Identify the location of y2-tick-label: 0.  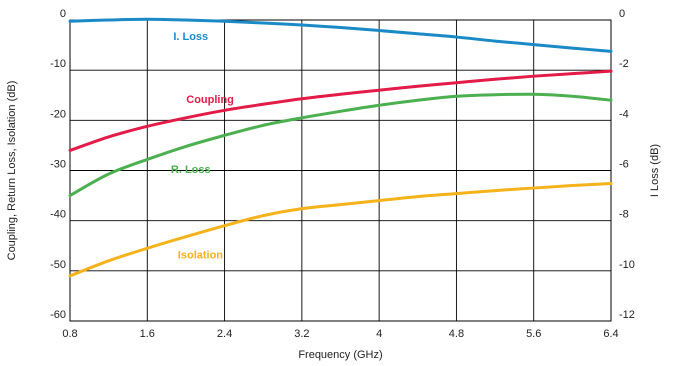
(622, 14).